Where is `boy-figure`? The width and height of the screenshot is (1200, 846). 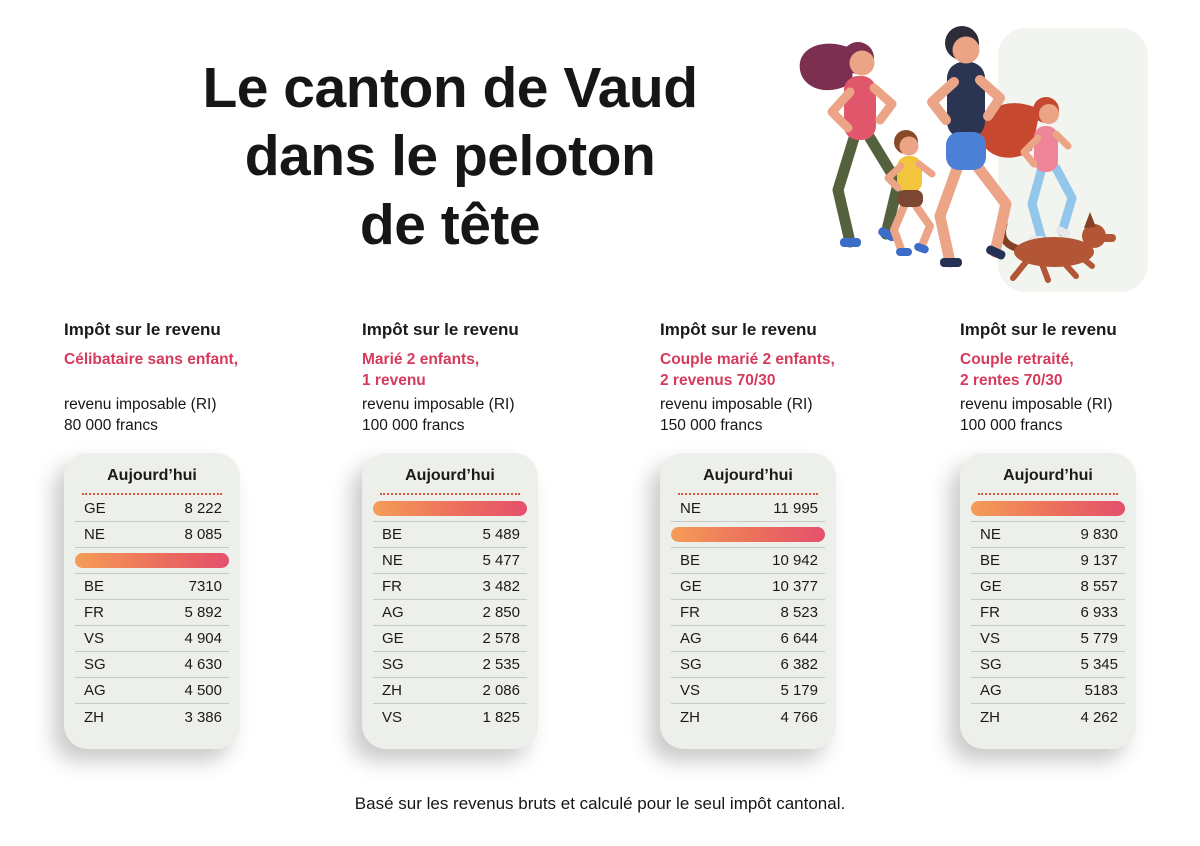
boy-figure is located at coordinates (910, 193).